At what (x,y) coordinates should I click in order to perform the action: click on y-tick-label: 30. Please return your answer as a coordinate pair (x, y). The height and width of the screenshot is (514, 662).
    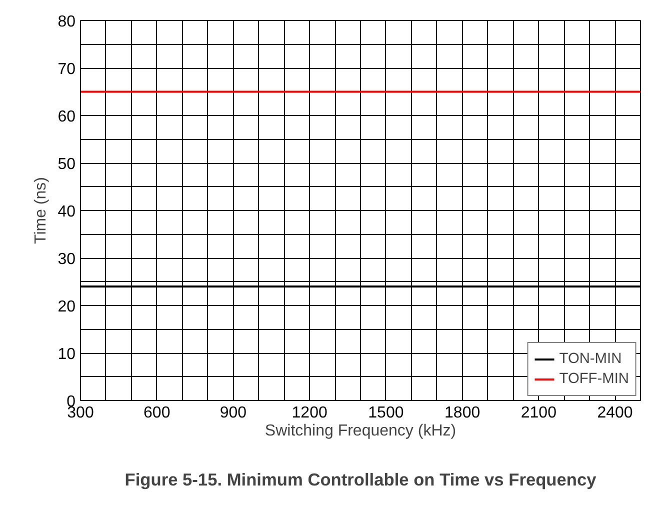
    Looking at the image, I should click on (67, 259).